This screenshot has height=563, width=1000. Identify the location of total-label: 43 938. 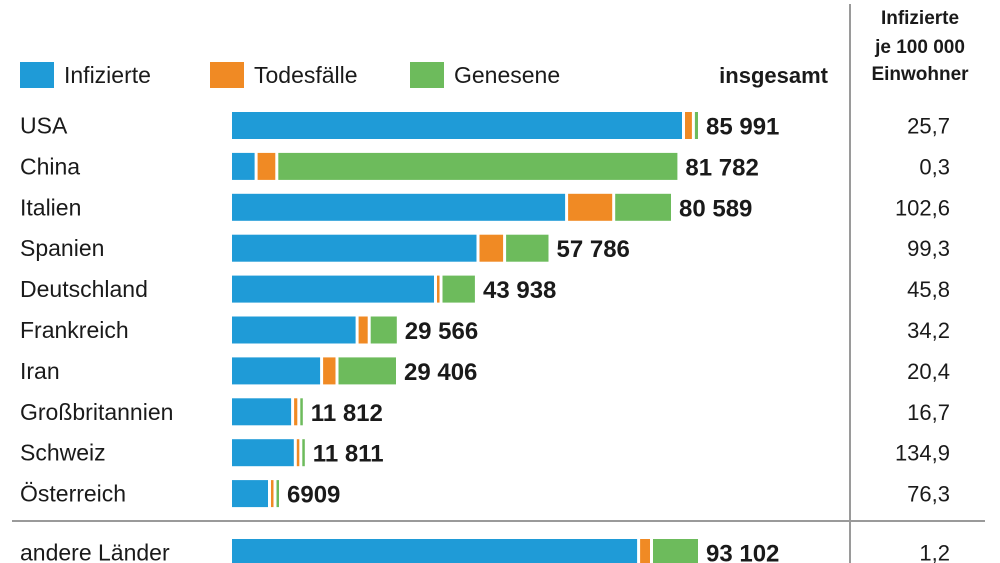
(519, 290).